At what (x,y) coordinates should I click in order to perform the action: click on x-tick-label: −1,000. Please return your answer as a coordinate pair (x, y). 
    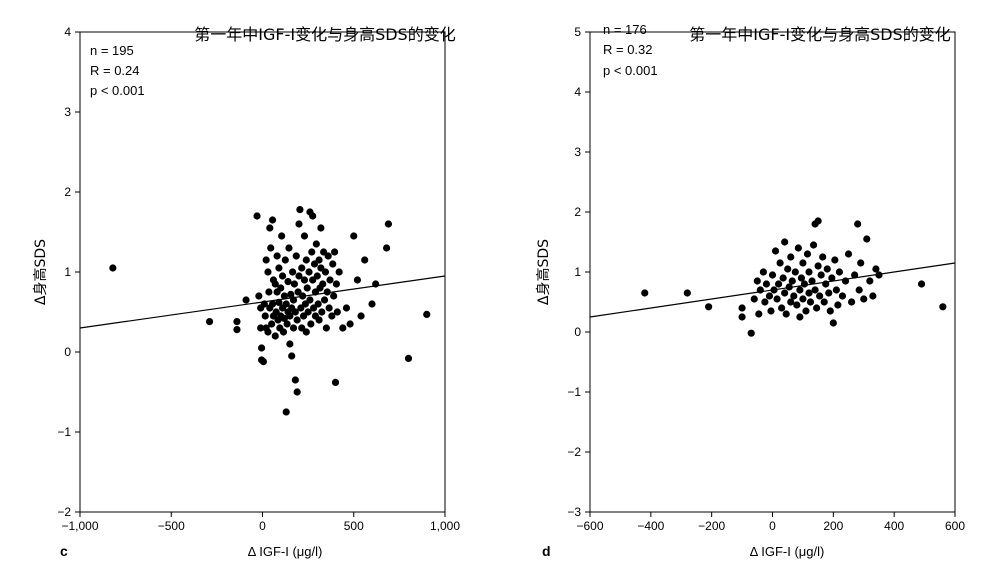
    Looking at the image, I should click on (79, 526).